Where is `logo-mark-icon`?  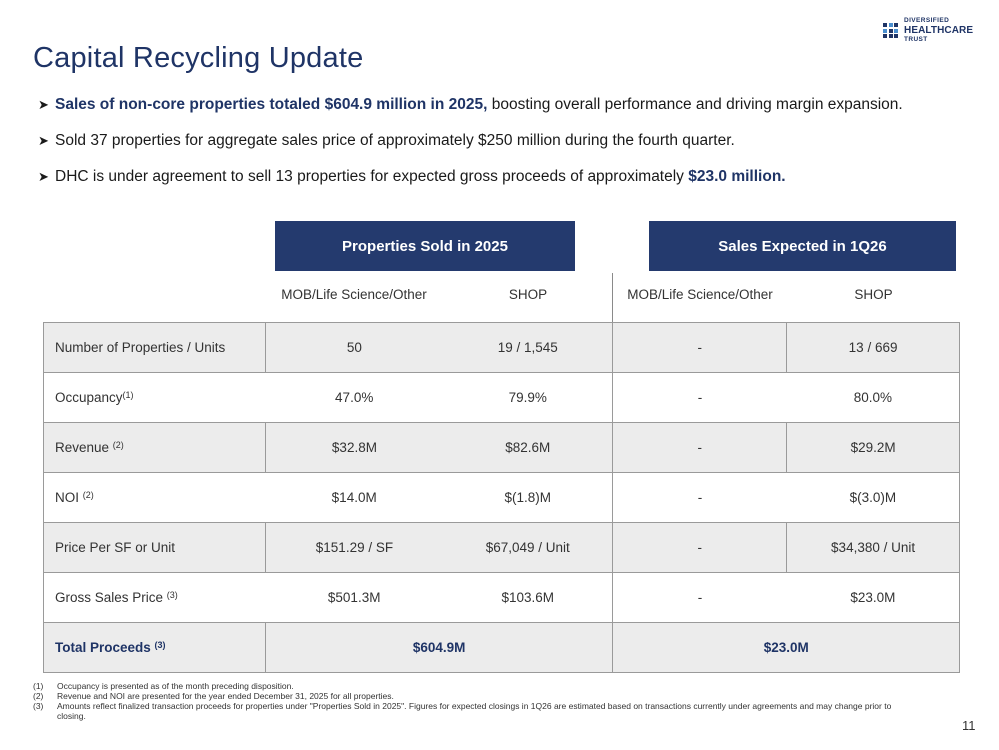 logo-mark-icon is located at coordinates (890, 30).